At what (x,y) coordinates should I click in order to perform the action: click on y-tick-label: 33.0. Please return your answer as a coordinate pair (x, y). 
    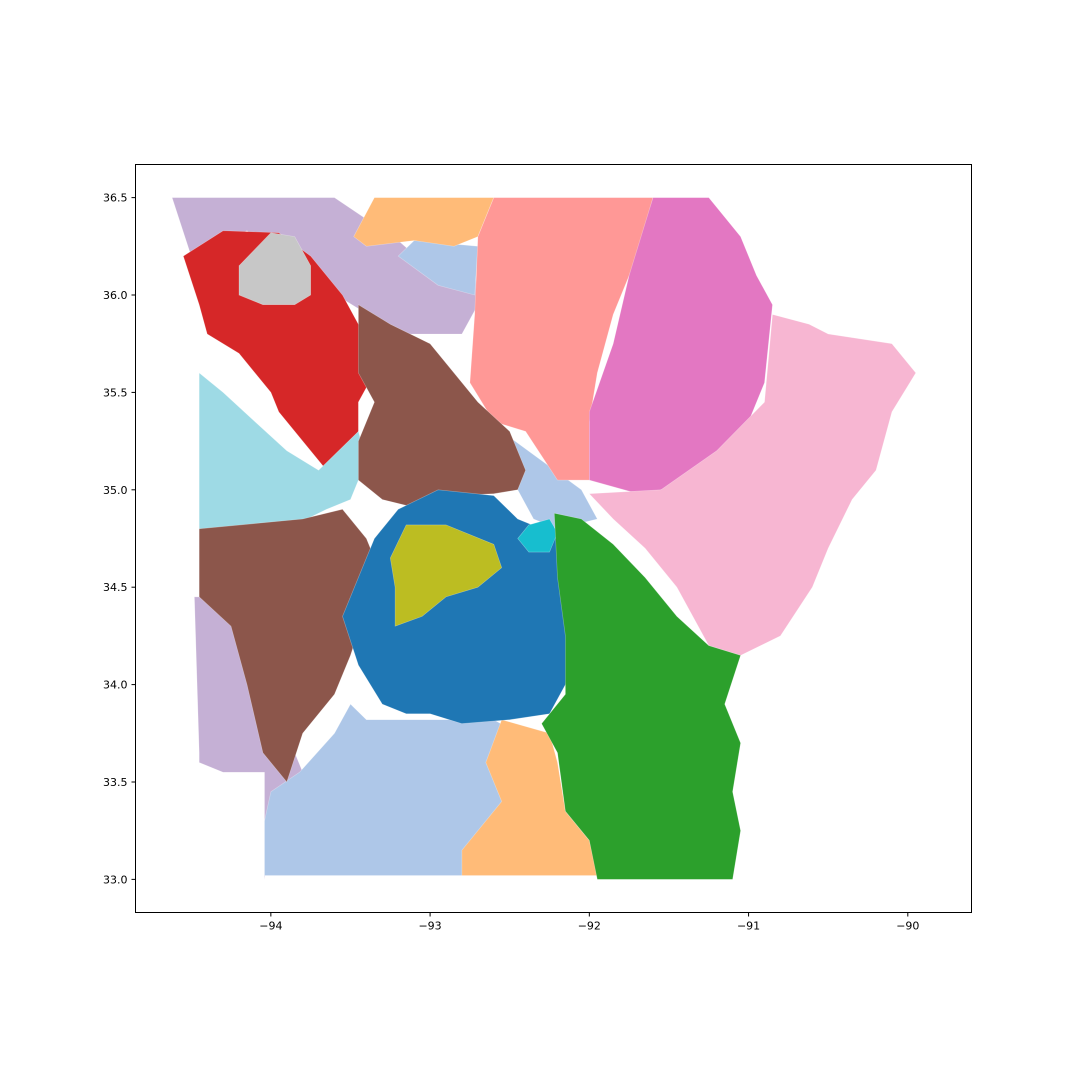
    Looking at the image, I should click on (115, 879).